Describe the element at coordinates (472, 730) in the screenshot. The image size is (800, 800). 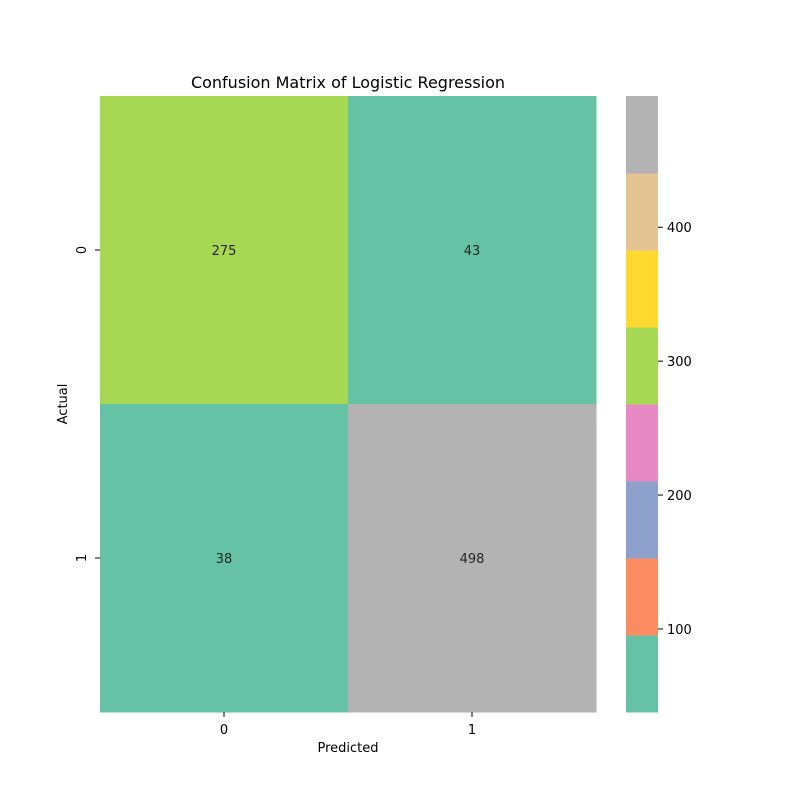
I see `x-tick-label: 1` at that location.